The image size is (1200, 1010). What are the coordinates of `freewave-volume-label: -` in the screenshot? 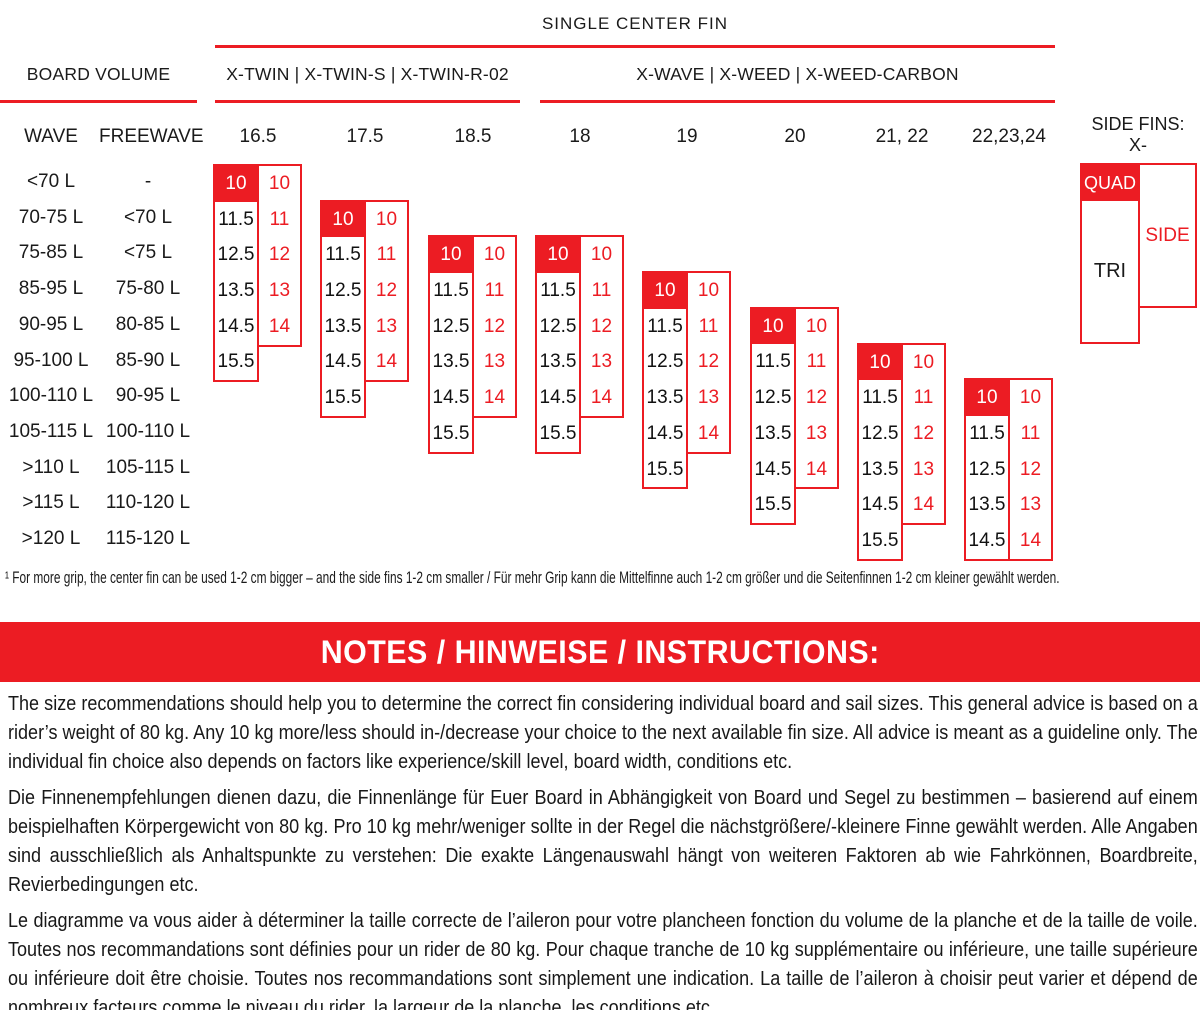 It's located at (148, 181).